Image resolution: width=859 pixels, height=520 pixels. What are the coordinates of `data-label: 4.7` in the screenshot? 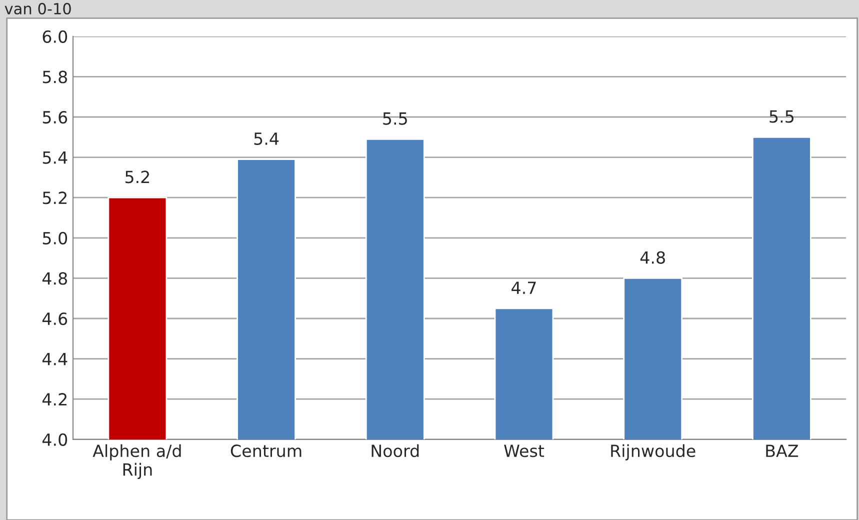 It's located at (524, 288).